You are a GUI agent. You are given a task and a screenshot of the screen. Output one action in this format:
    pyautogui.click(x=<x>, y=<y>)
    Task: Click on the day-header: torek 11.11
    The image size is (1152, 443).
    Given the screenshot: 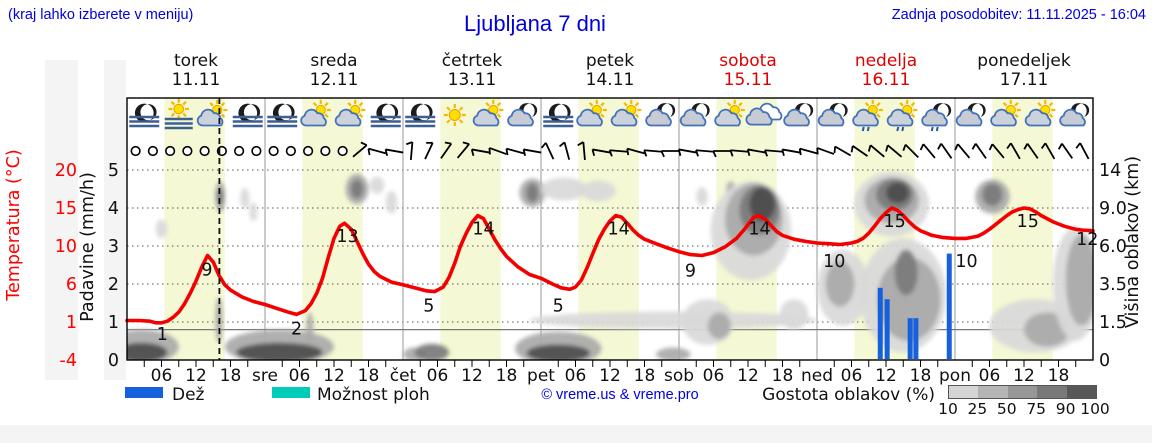 What is the action you would take?
    pyautogui.click(x=196, y=71)
    